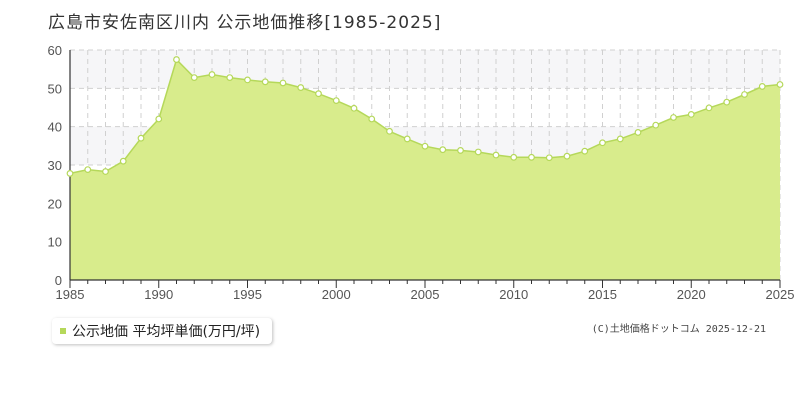 This screenshot has height=400, width=800. Describe the element at coordinates (63, 331) in the screenshot. I see `legend-marker-icon` at that location.